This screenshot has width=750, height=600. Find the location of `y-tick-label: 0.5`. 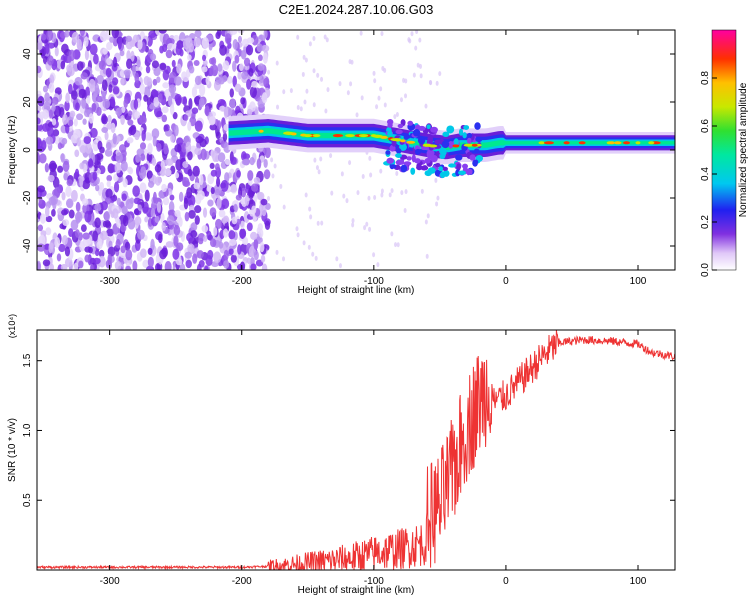

y-tick-label: 0.5 is located at coordinates (27, 500).